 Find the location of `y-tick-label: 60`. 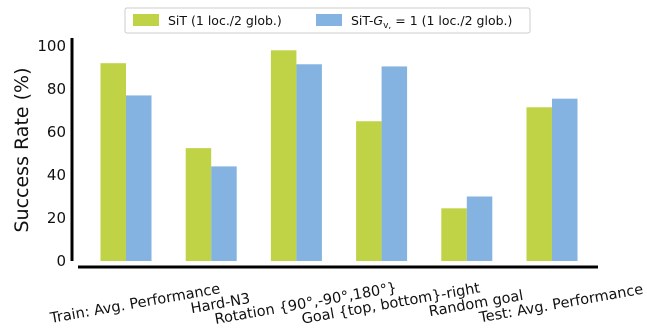

y-tick-label: 60 is located at coordinates (56, 132).